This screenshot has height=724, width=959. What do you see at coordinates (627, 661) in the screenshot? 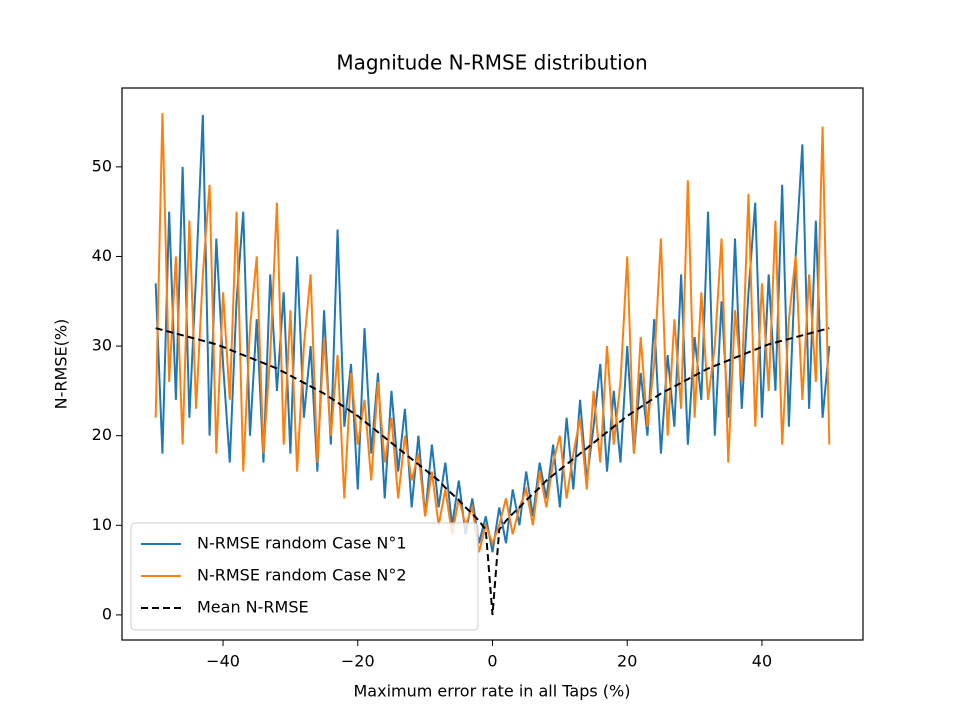
I see `x-tick-label: 20` at bounding box center [627, 661].